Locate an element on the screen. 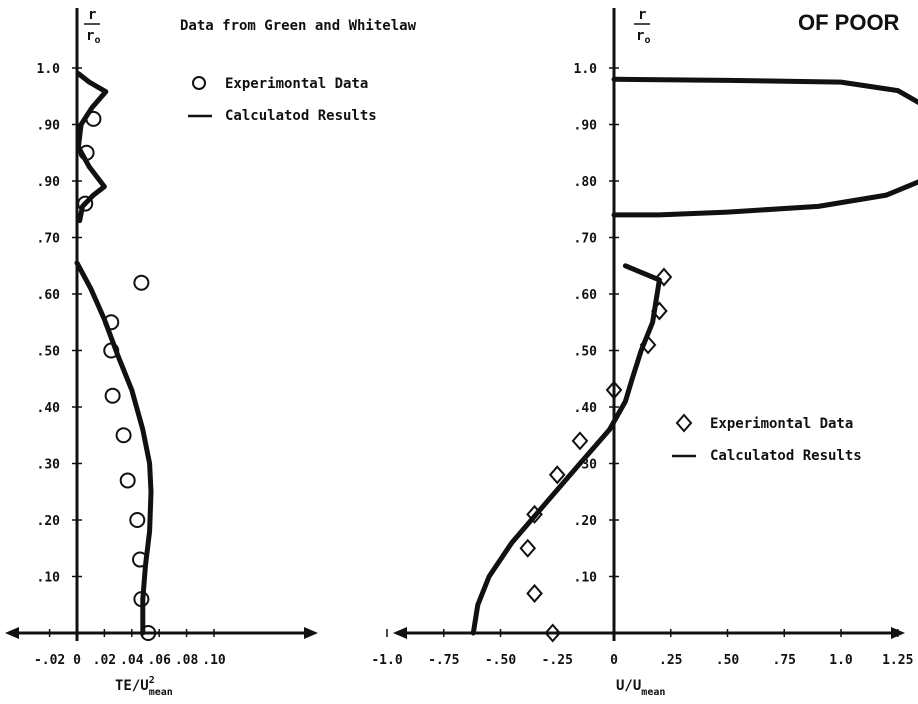 The height and width of the screenshot is (704, 918). right-y-tick-label: .90 is located at coordinates (586, 126).